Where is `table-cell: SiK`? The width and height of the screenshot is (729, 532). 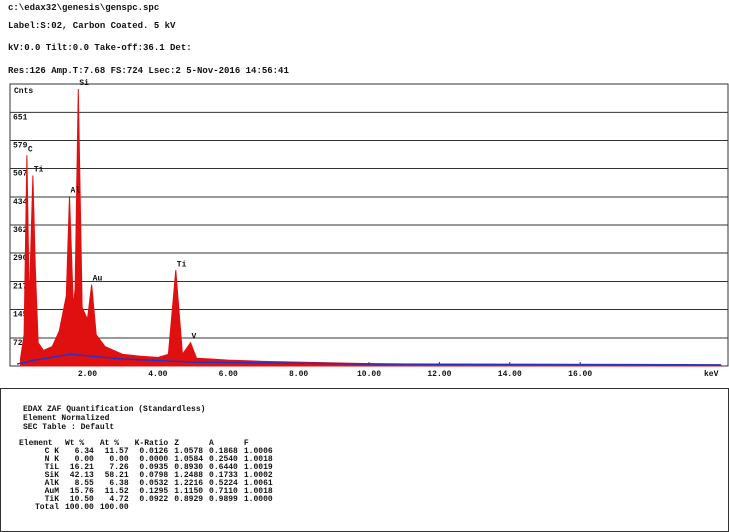
table-cell: SiK is located at coordinates (51, 475).